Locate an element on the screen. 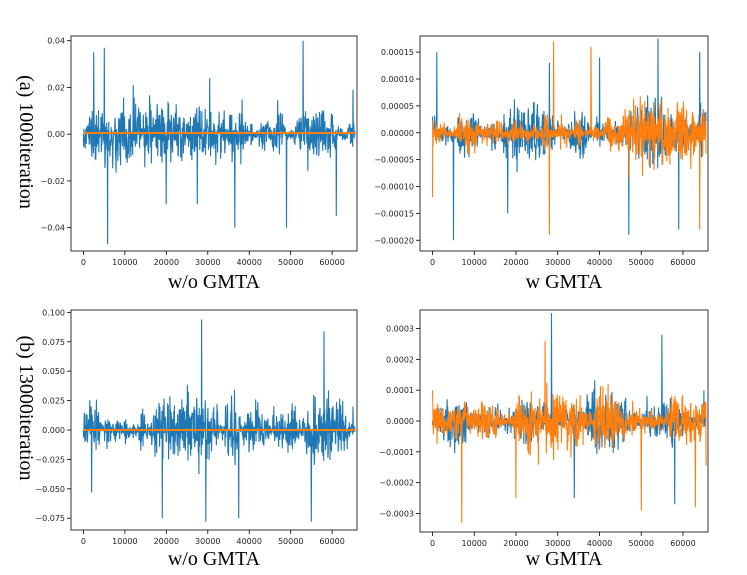 The image size is (747, 575). y-tick-label: −0.0001 is located at coordinates (396, 452).